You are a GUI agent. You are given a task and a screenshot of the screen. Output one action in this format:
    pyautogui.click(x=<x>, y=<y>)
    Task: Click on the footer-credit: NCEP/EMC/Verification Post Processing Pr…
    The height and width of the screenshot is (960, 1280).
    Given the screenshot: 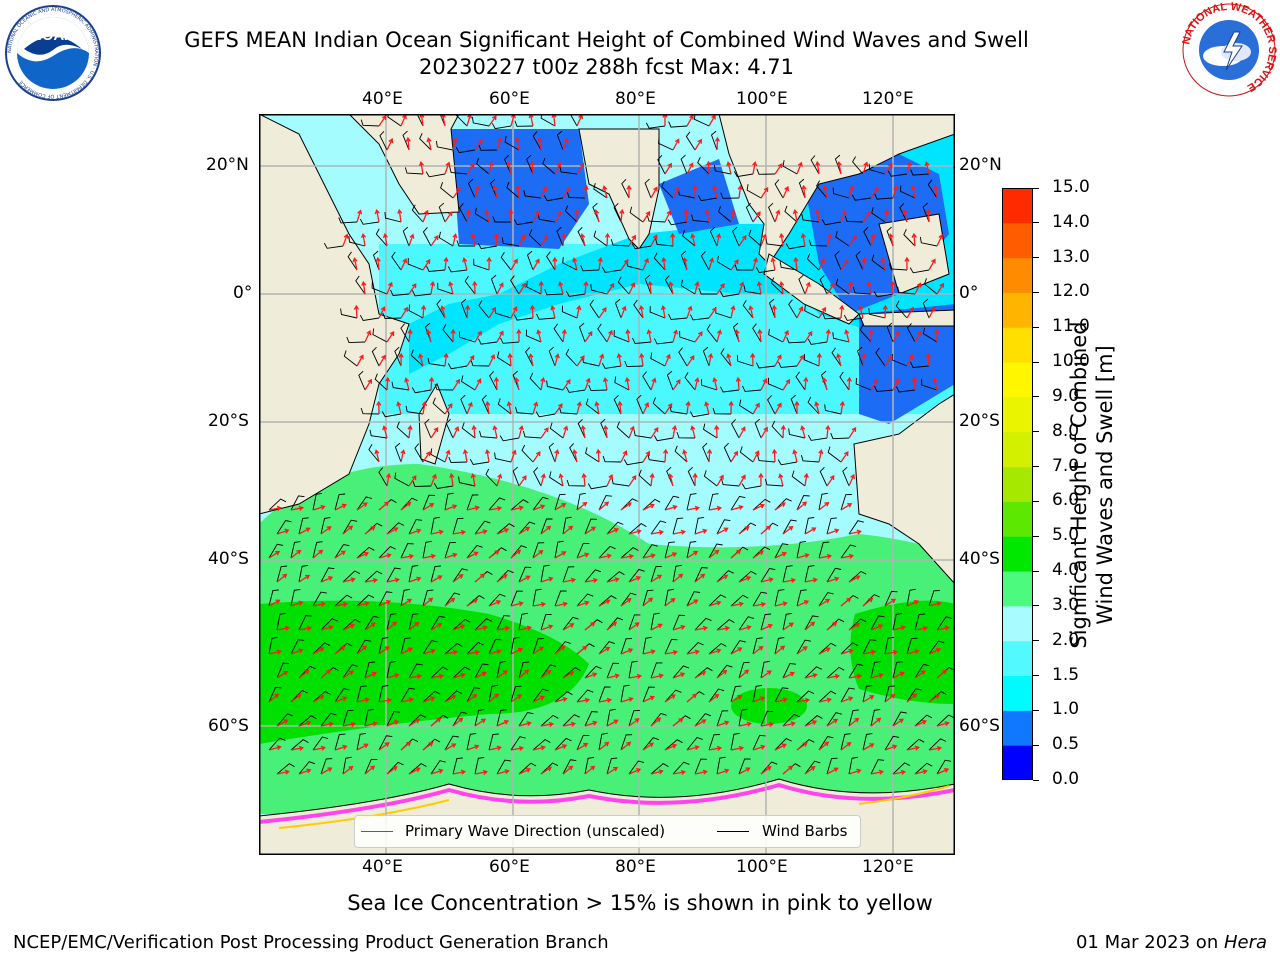 What is the action you would take?
    pyautogui.click(x=311, y=942)
    